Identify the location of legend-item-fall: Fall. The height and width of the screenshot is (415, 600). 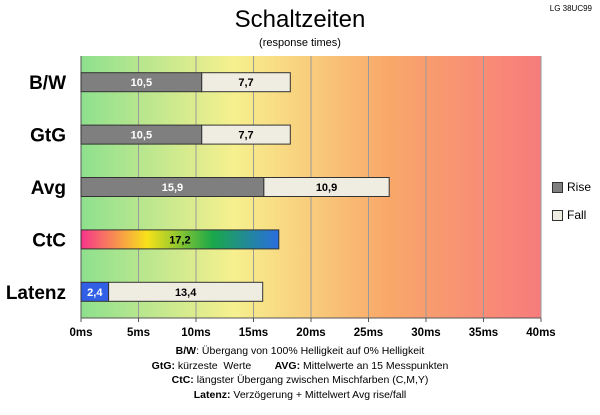
(571, 215).